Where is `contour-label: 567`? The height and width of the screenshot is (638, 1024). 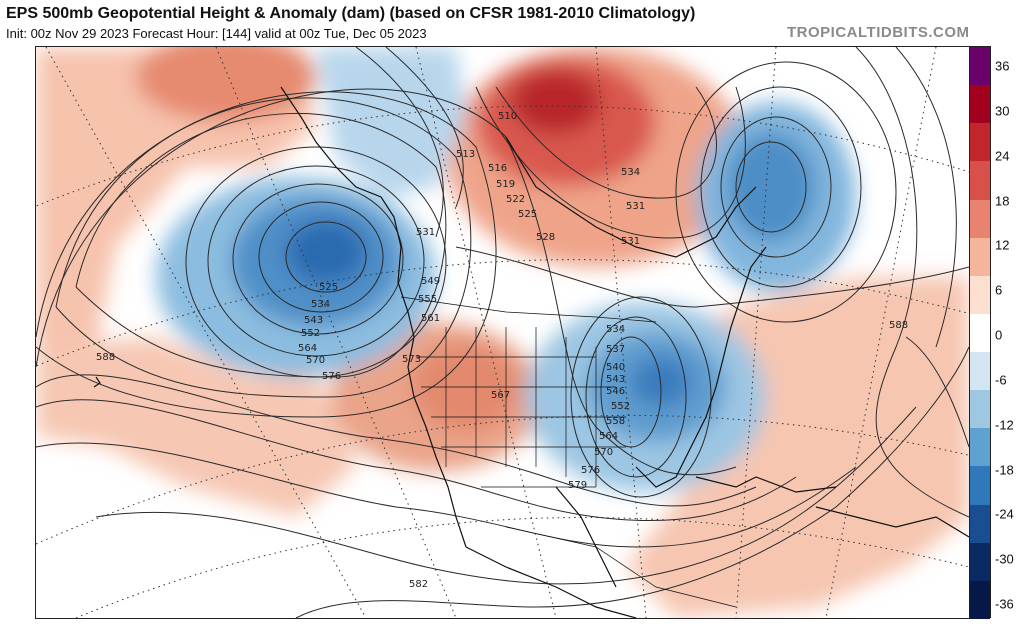 contour-label: 567 is located at coordinates (500, 395).